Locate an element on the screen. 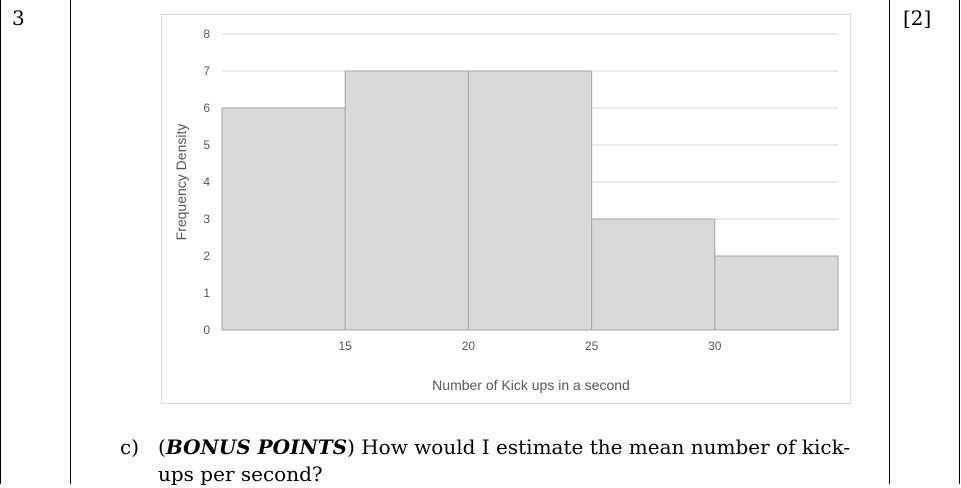 The image size is (961, 488). y-tick-label: 4 is located at coordinates (206, 182).